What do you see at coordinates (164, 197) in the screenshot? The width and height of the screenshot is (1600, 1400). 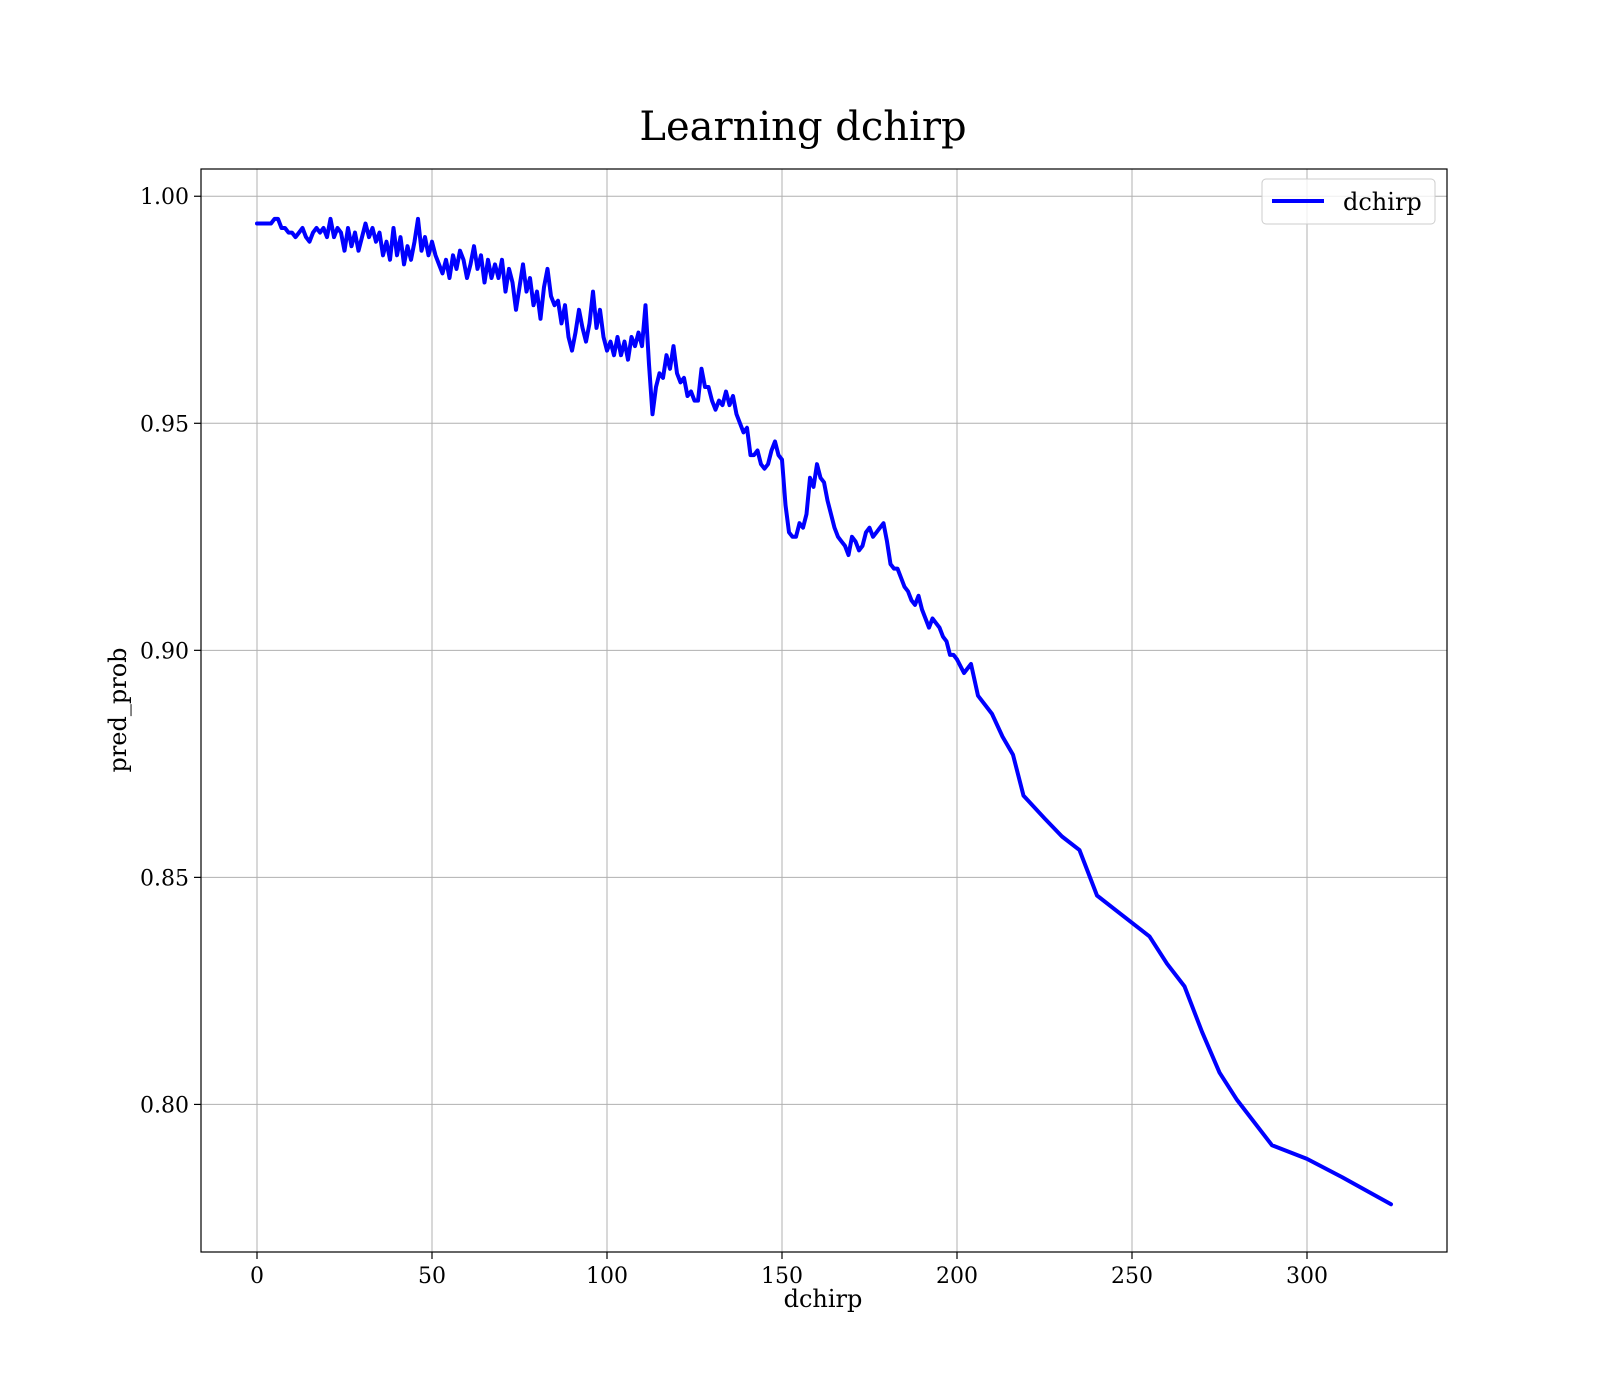 I see `y-tick-label: 1.00` at bounding box center [164, 197].